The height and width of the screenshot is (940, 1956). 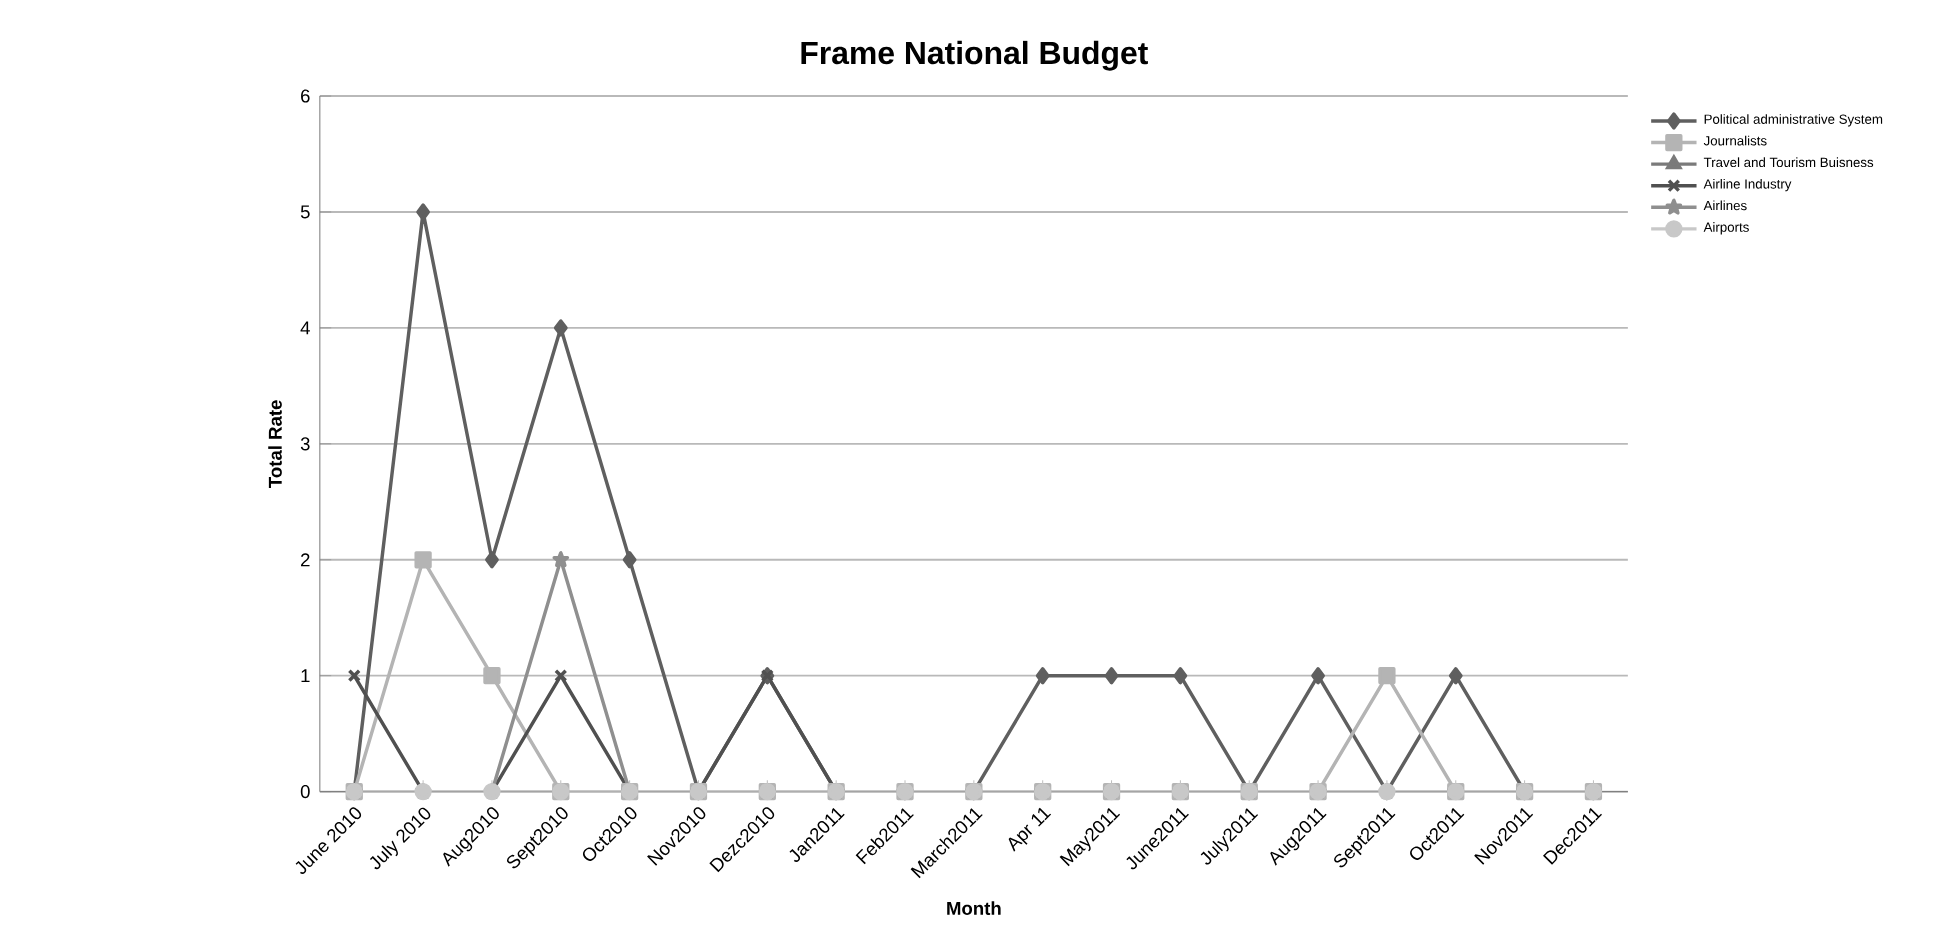 I want to click on y-tick-label: 2, so click(x=305, y=560).